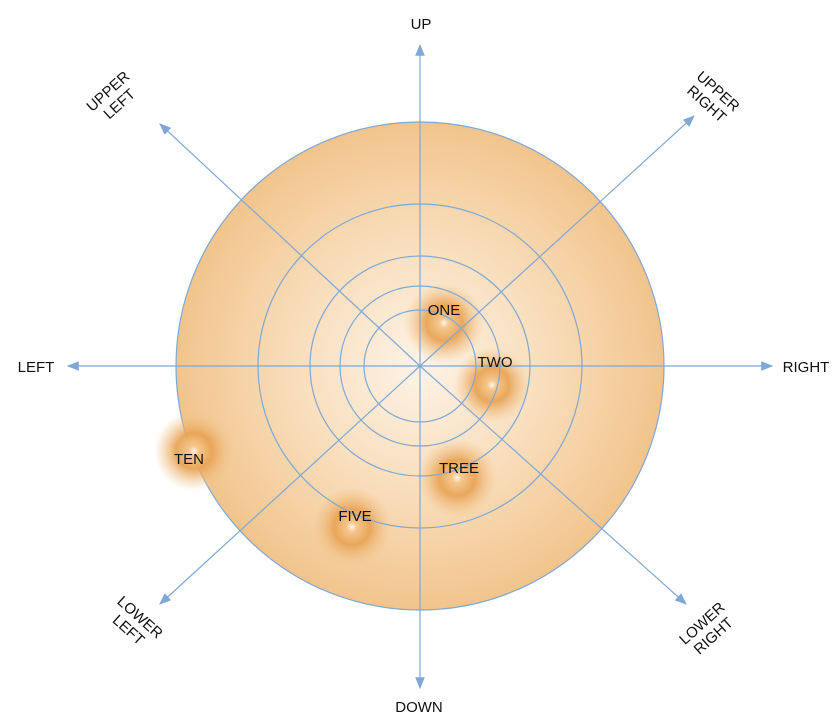 The width and height of the screenshot is (836, 723). What do you see at coordinates (706, 628) in the screenshot?
I see `direction-label-lower-right: LOWER RIGHT` at bounding box center [706, 628].